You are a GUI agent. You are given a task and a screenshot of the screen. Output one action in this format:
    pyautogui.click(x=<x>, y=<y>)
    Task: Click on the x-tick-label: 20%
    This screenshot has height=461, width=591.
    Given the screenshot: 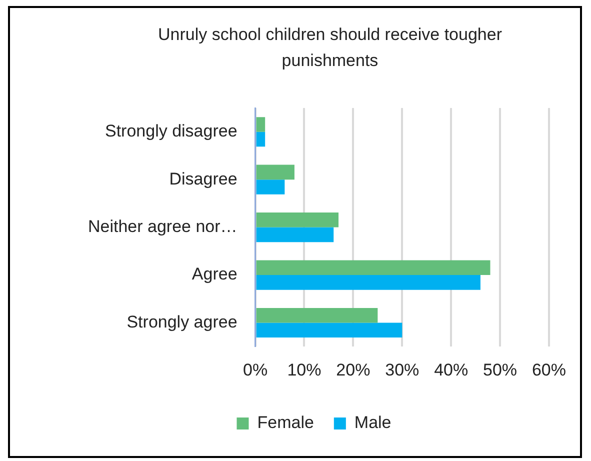 What is the action you would take?
    pyautogui.click(x=353, y=370)
    